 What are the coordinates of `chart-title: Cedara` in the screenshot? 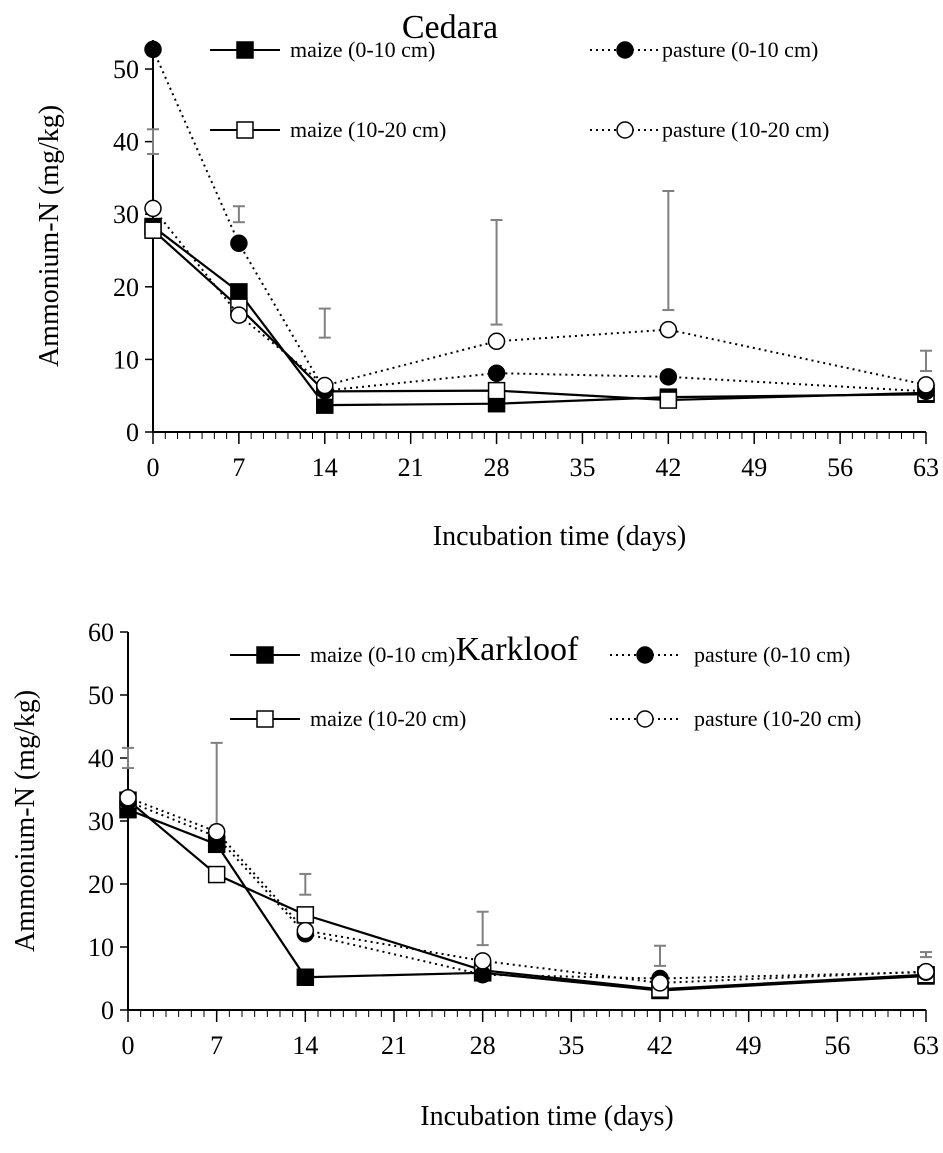 It's located at (450, 27).